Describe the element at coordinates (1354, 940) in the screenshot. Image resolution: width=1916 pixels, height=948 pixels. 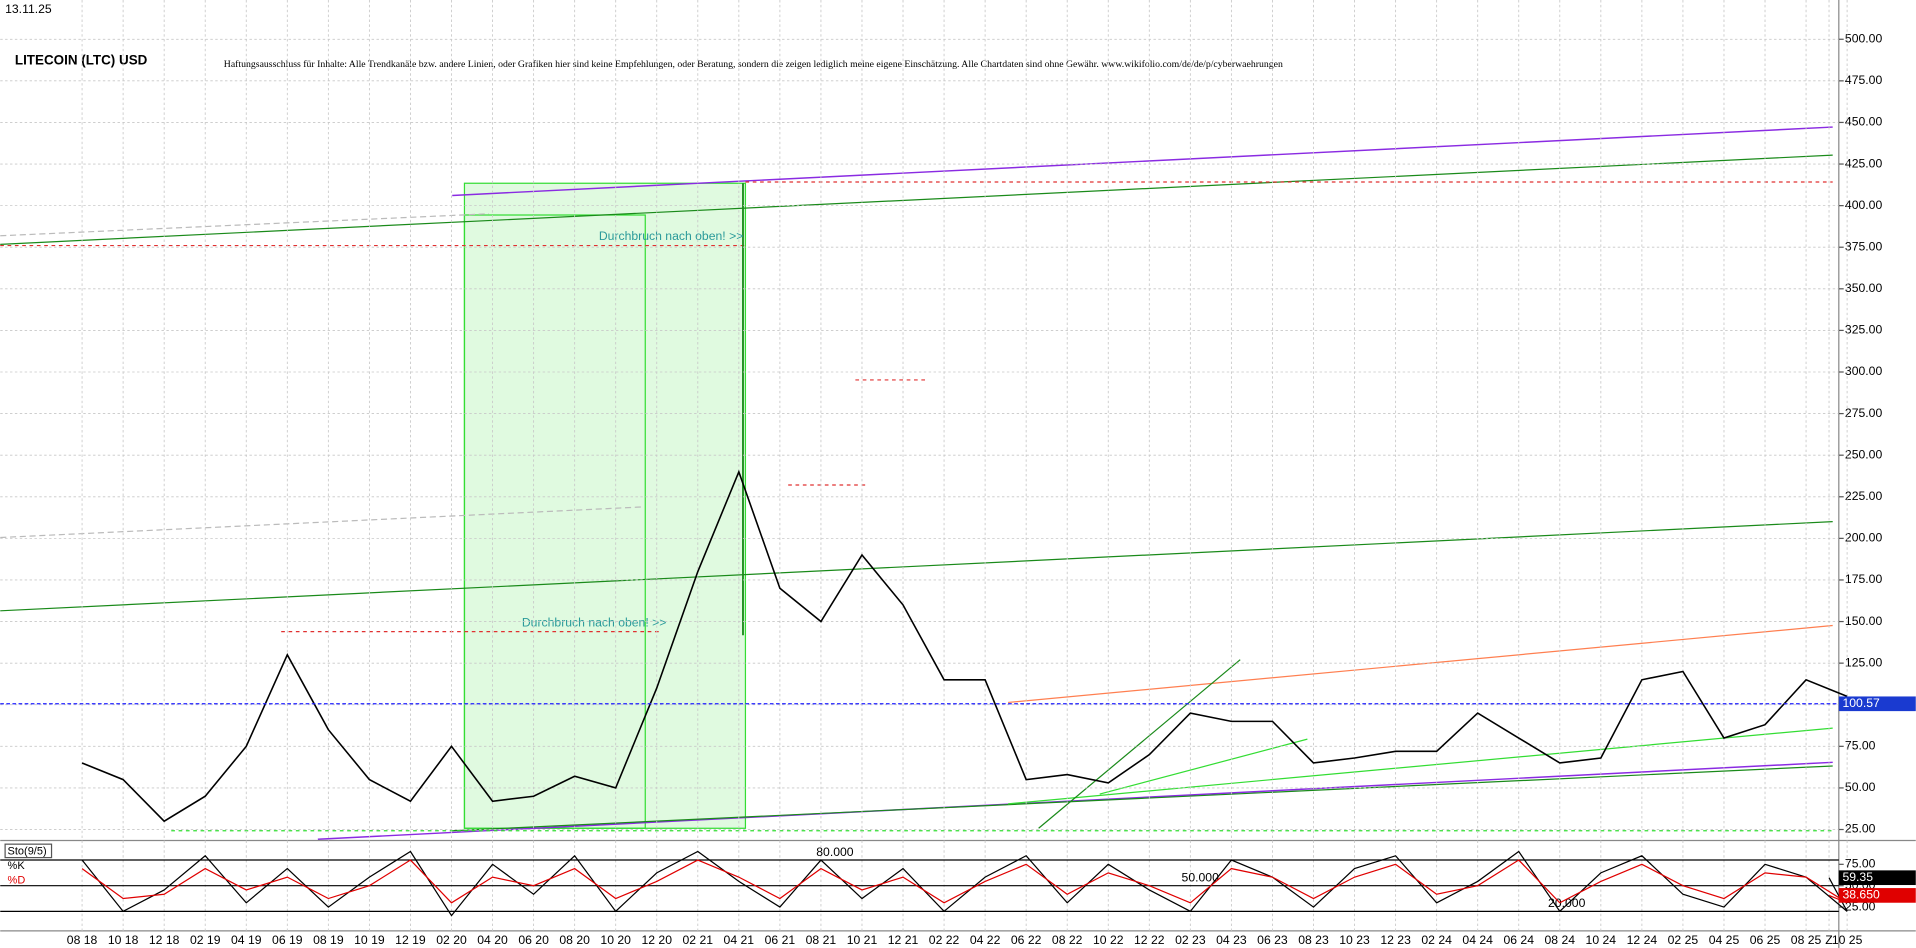
I see `x-tick-label: 10 23` at that location.